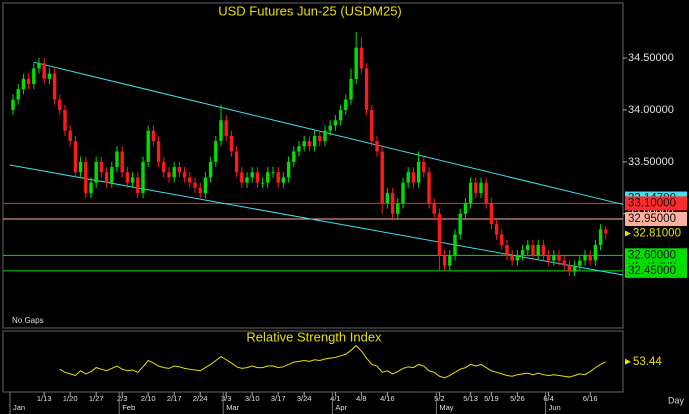  I want to click on price-label: 32.95000, so click(652, 219).